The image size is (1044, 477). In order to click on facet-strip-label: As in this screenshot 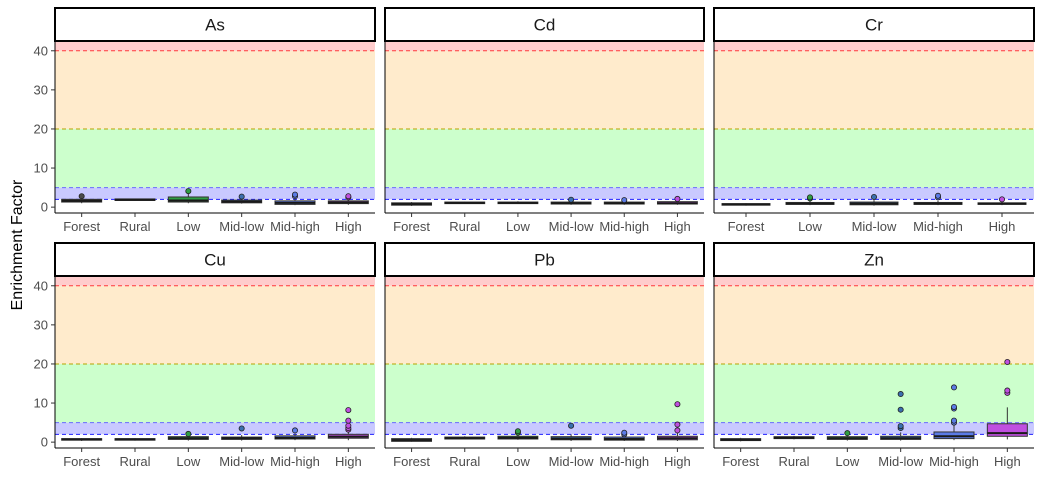, I will do `click(215, 25)`.